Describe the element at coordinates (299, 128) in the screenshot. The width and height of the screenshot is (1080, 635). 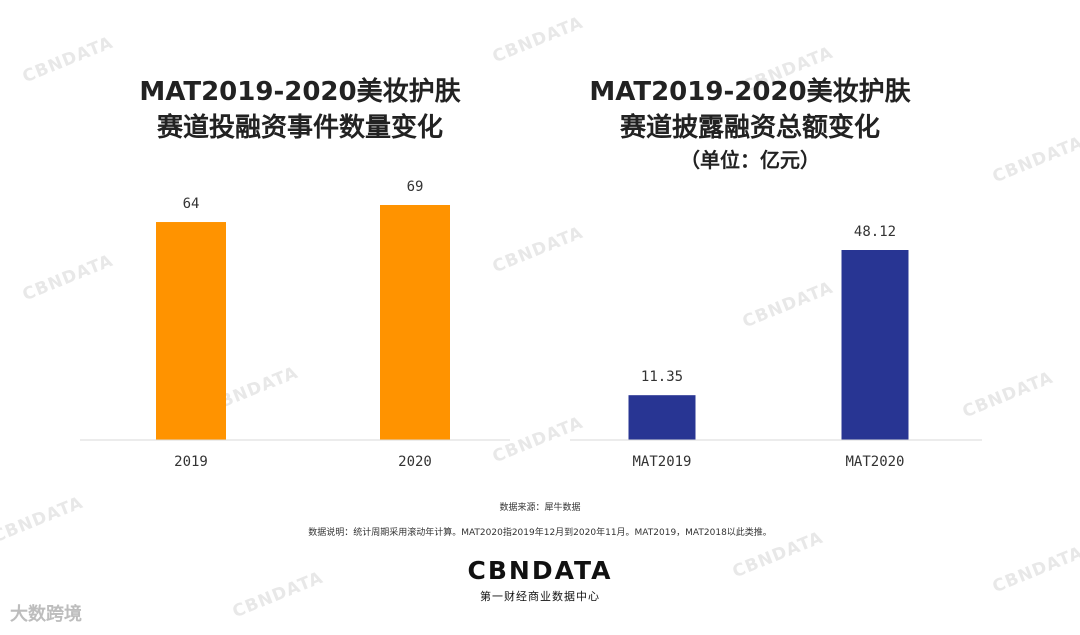
I see `chart-title-line: 赛道投融资事件数量变化` at that location.